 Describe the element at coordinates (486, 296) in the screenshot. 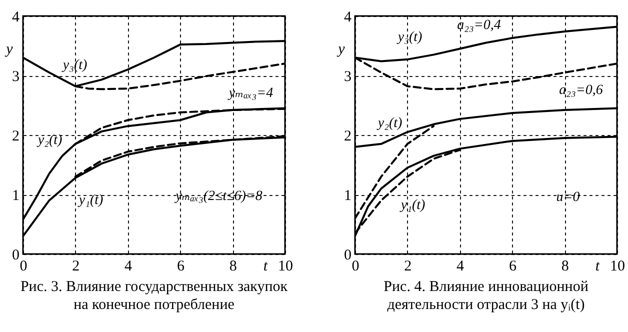

I see `text: Рис. 4. Влияние инновационной деятельности отрасли 3 на yᵢ(t)` at that location.